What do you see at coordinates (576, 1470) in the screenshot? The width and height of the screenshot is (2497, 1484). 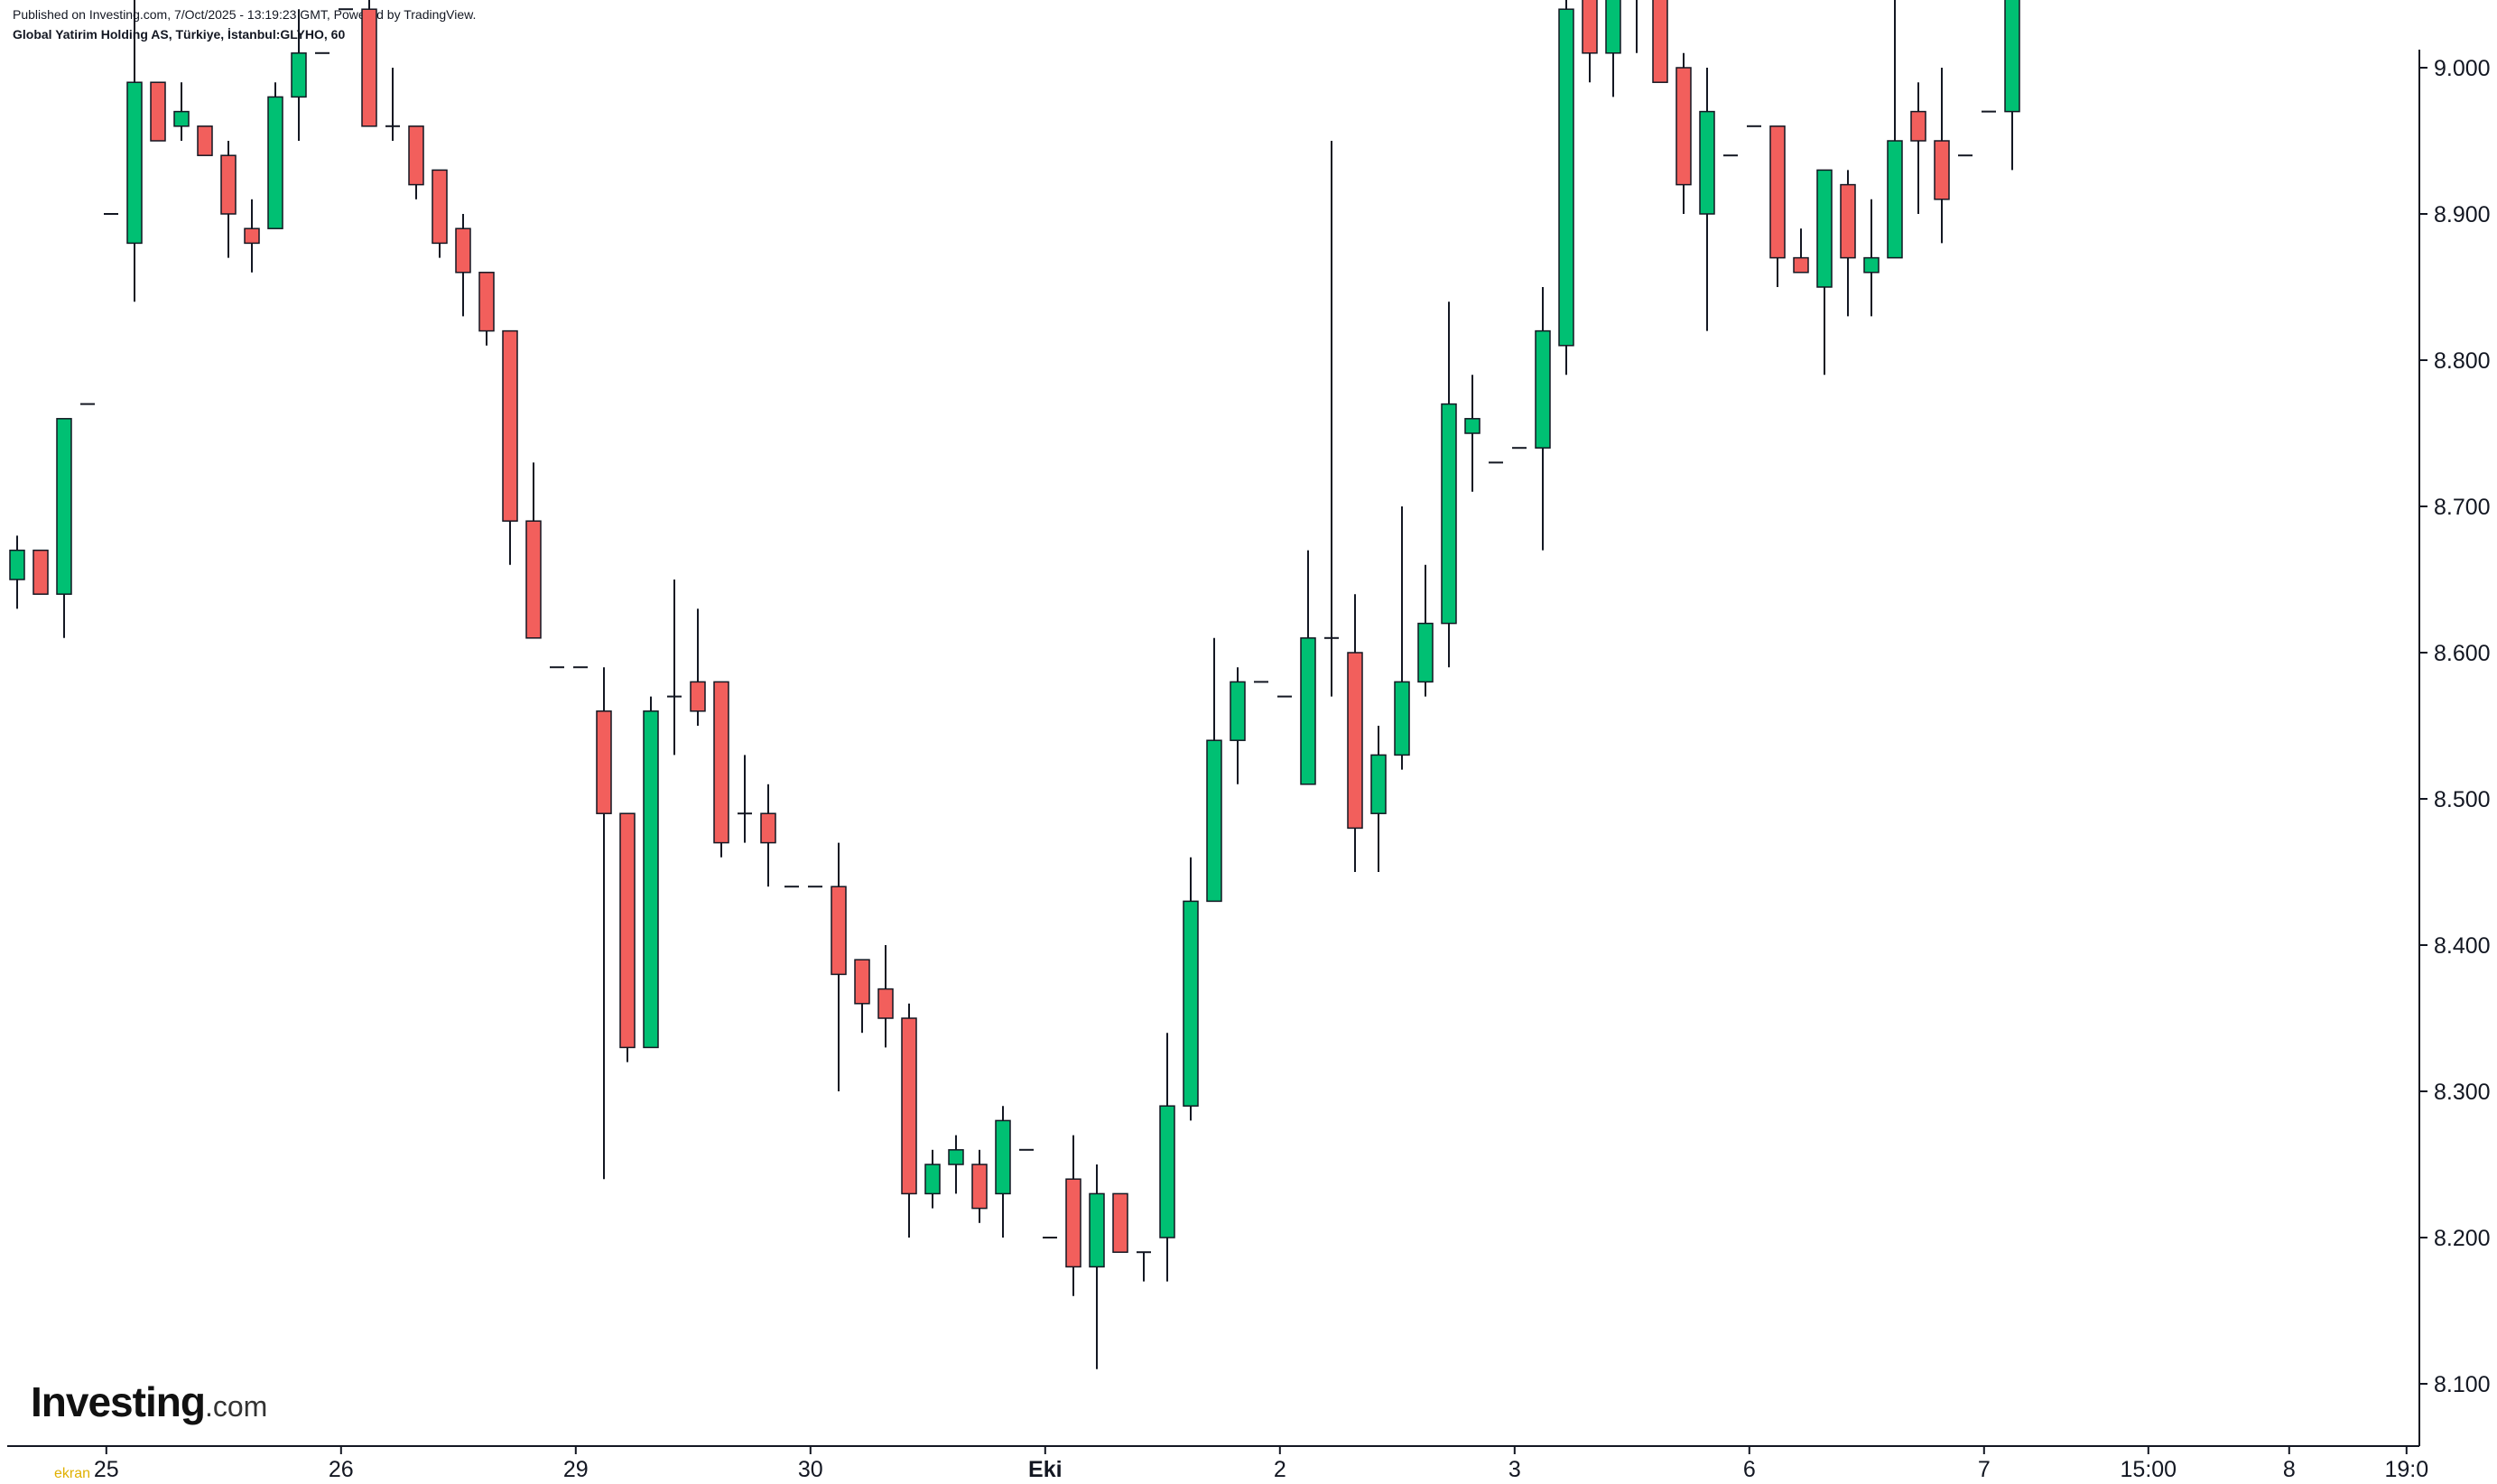 I see `time-tick-label: 29` at bounding box center [576, 1470].